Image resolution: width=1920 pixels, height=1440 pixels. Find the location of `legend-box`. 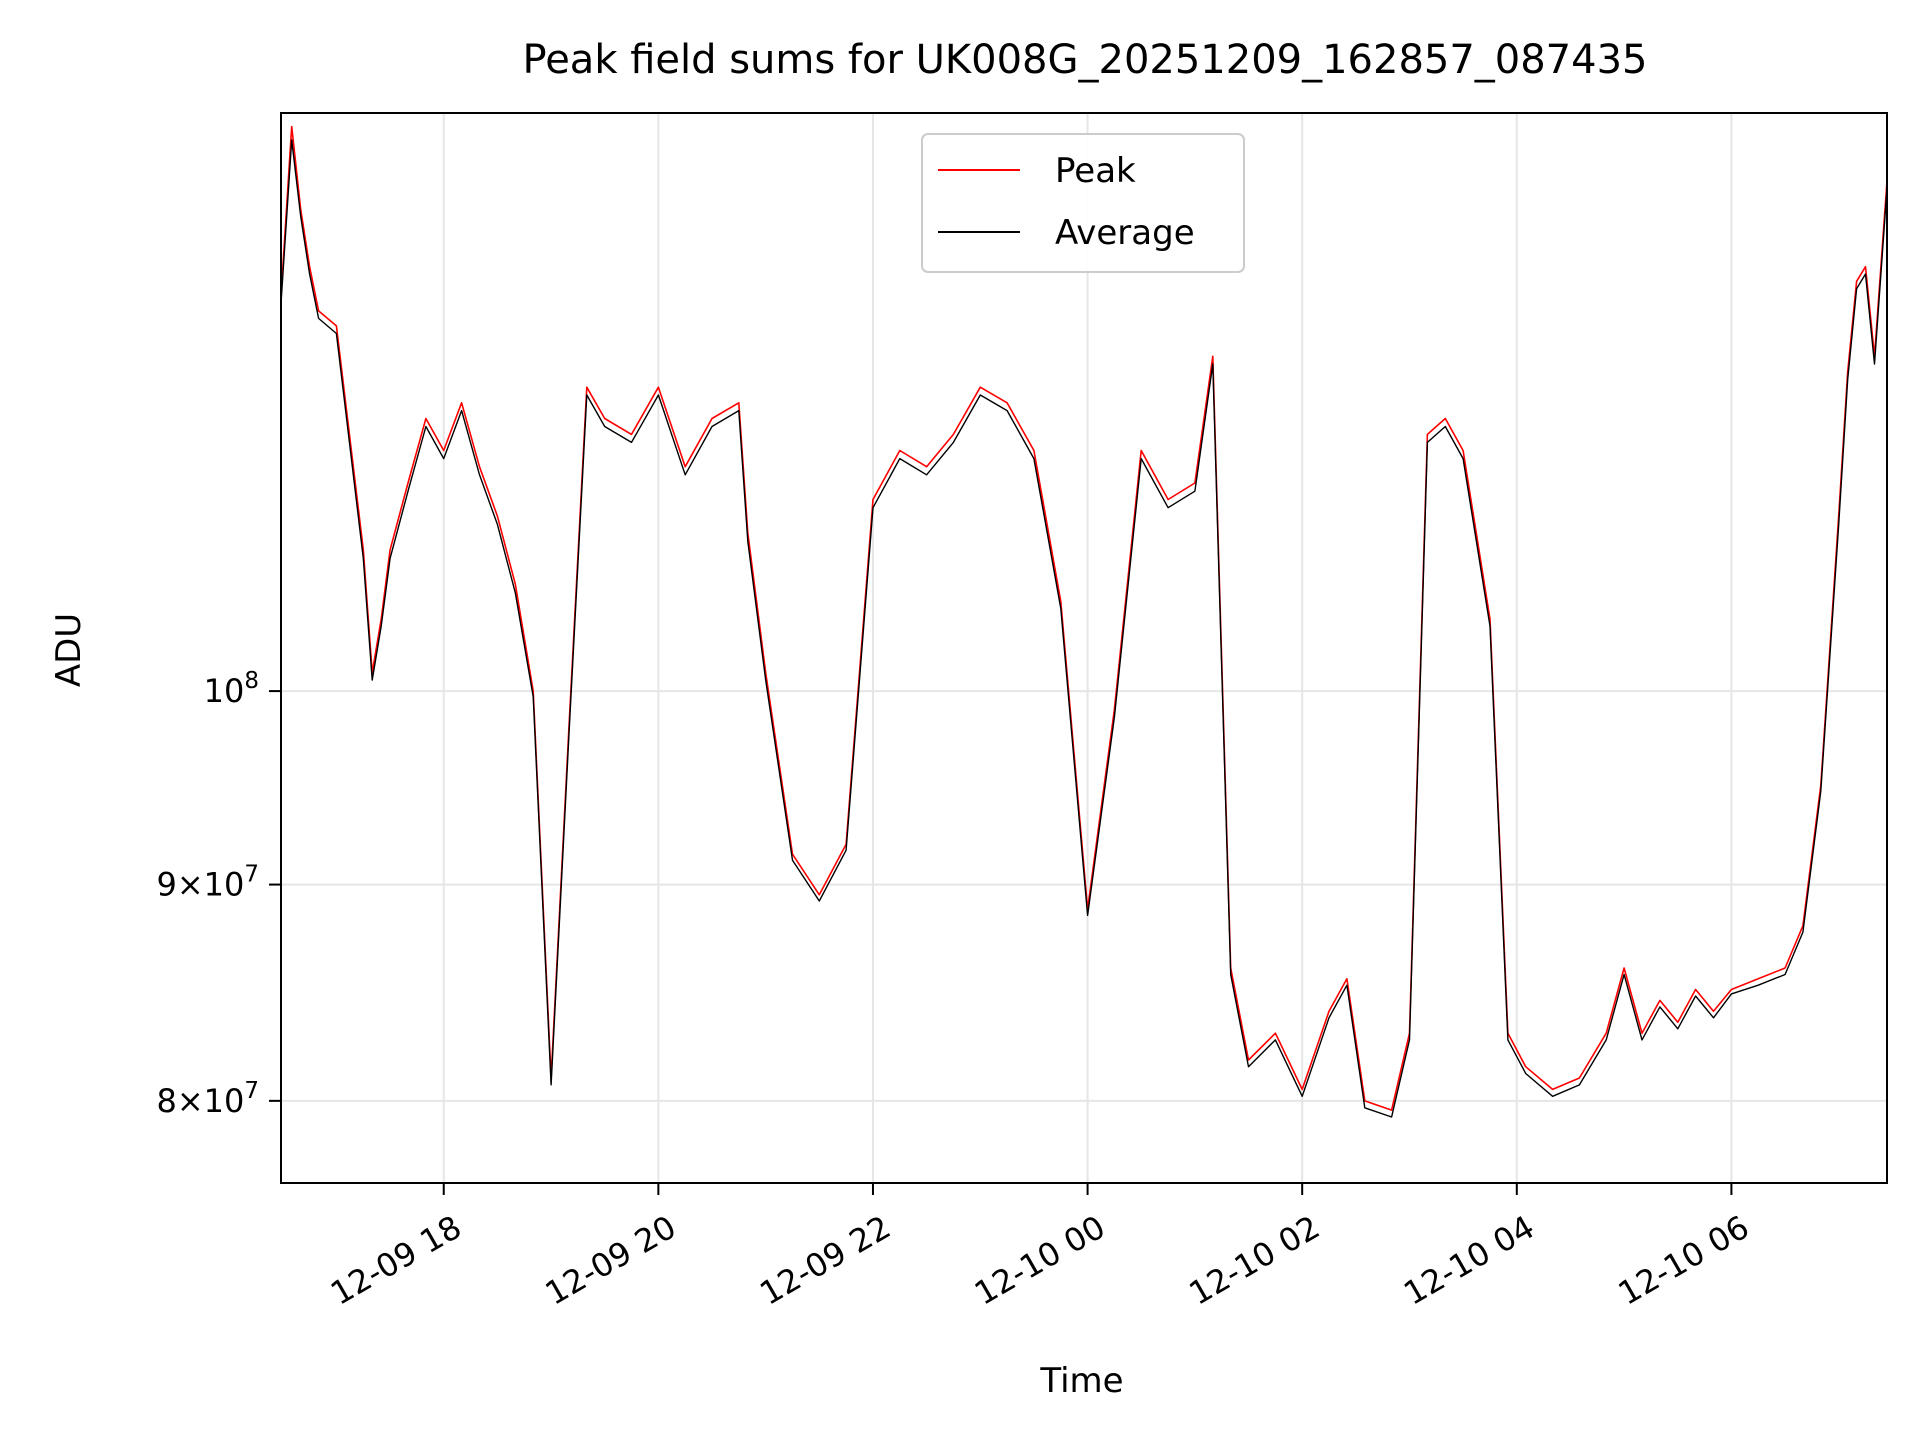

legend-box is located at coordinates (1083, 203).